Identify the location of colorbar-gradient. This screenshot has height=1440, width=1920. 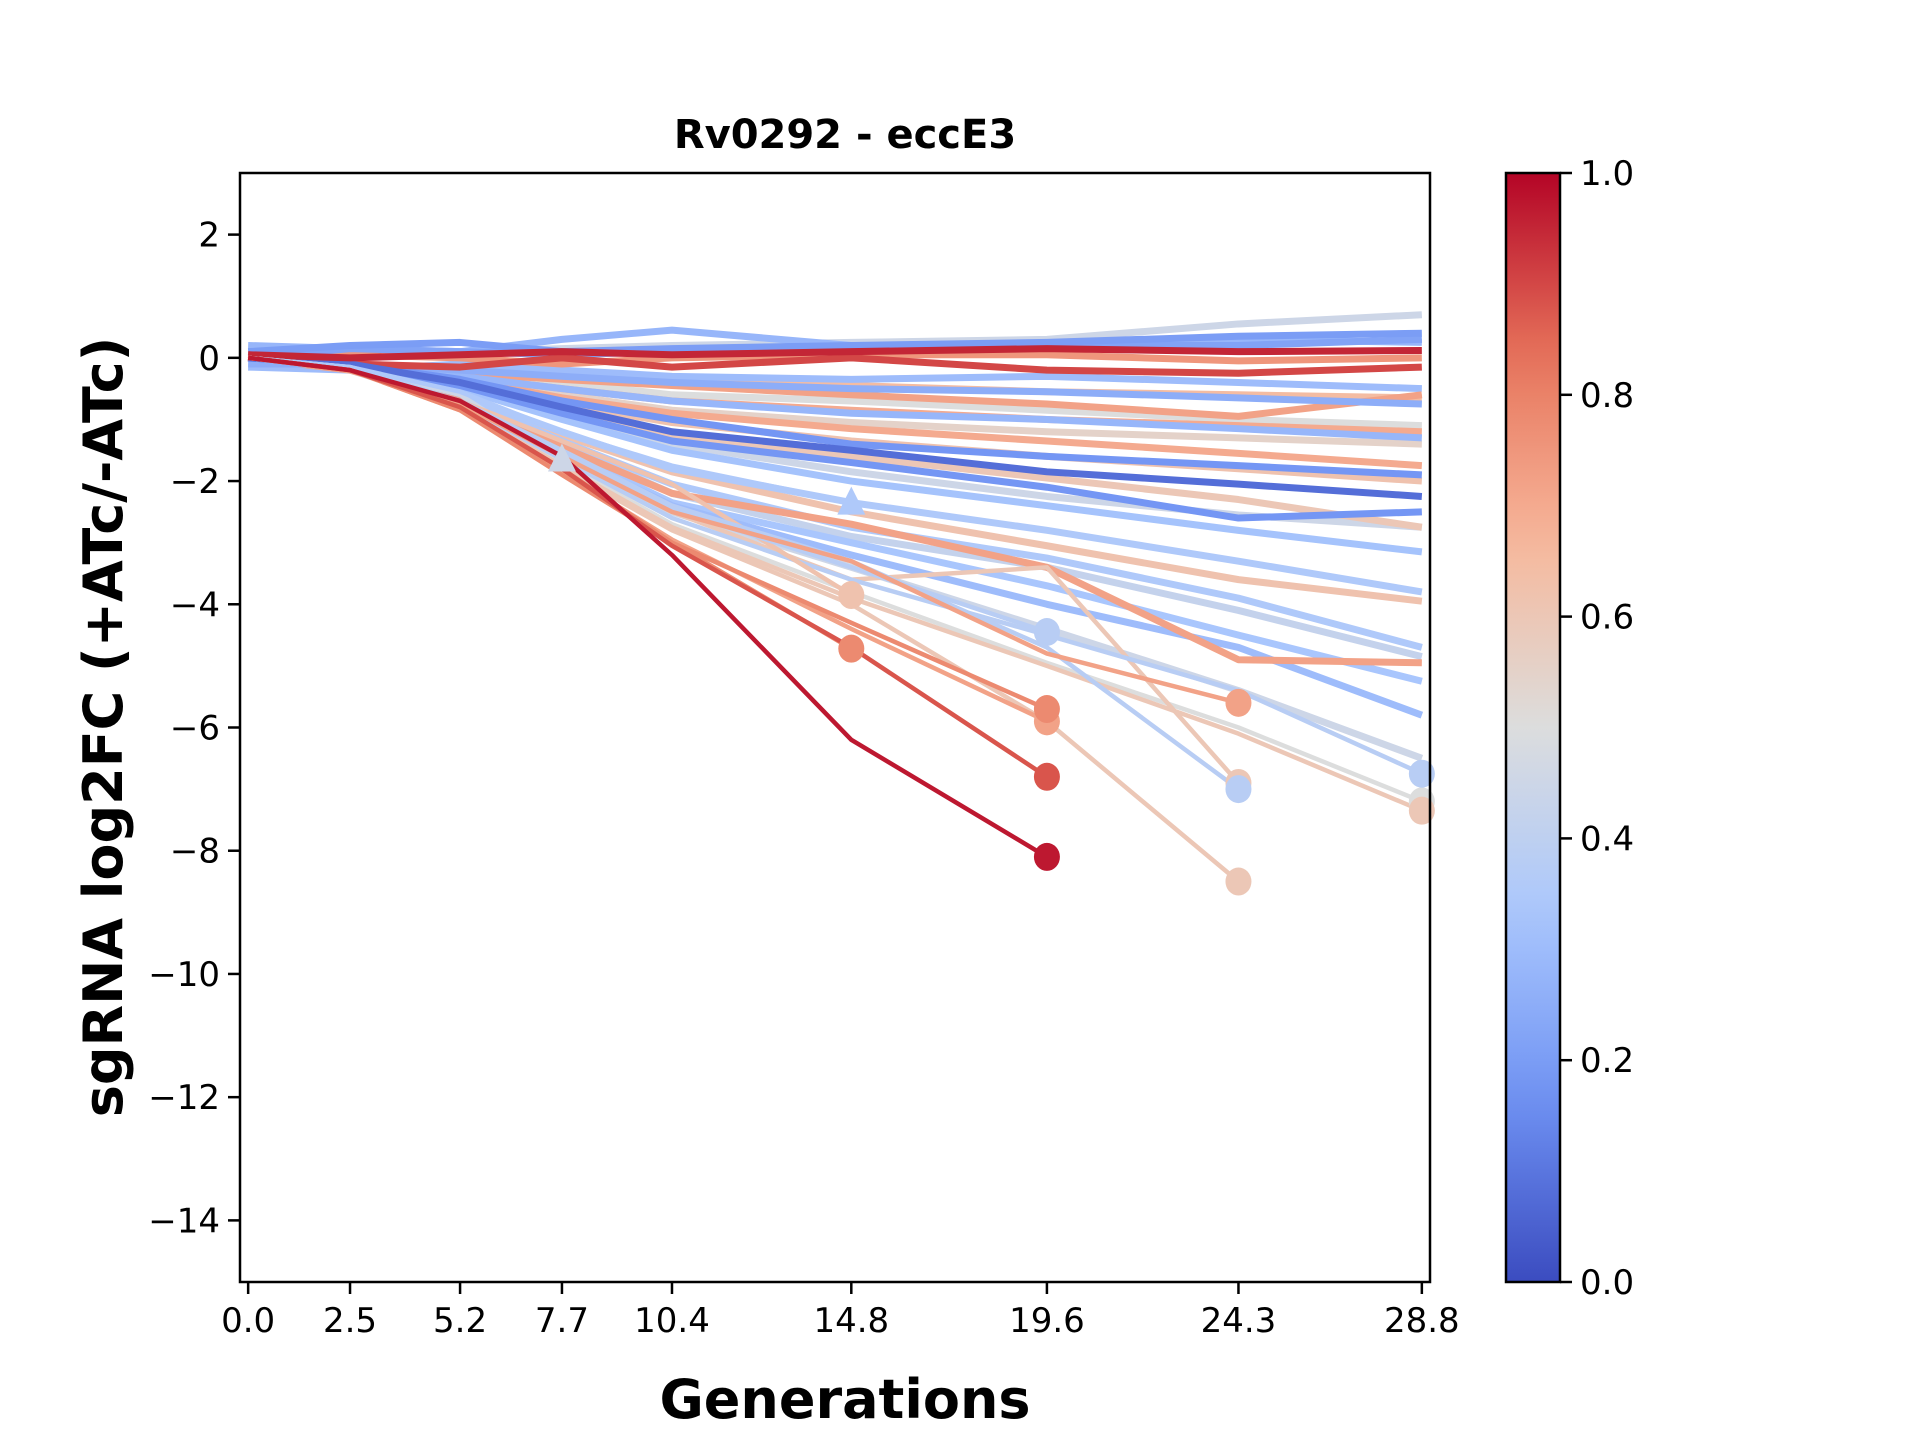
(1533, 727).